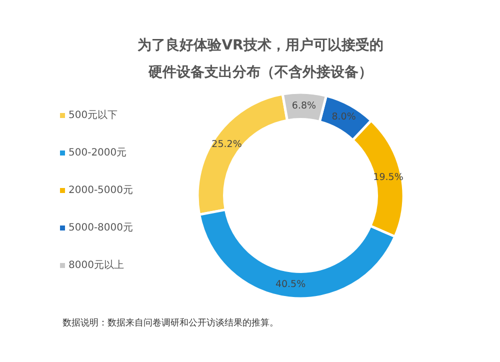  I want to click on legend-label: 500元以下, so click(93, 115).